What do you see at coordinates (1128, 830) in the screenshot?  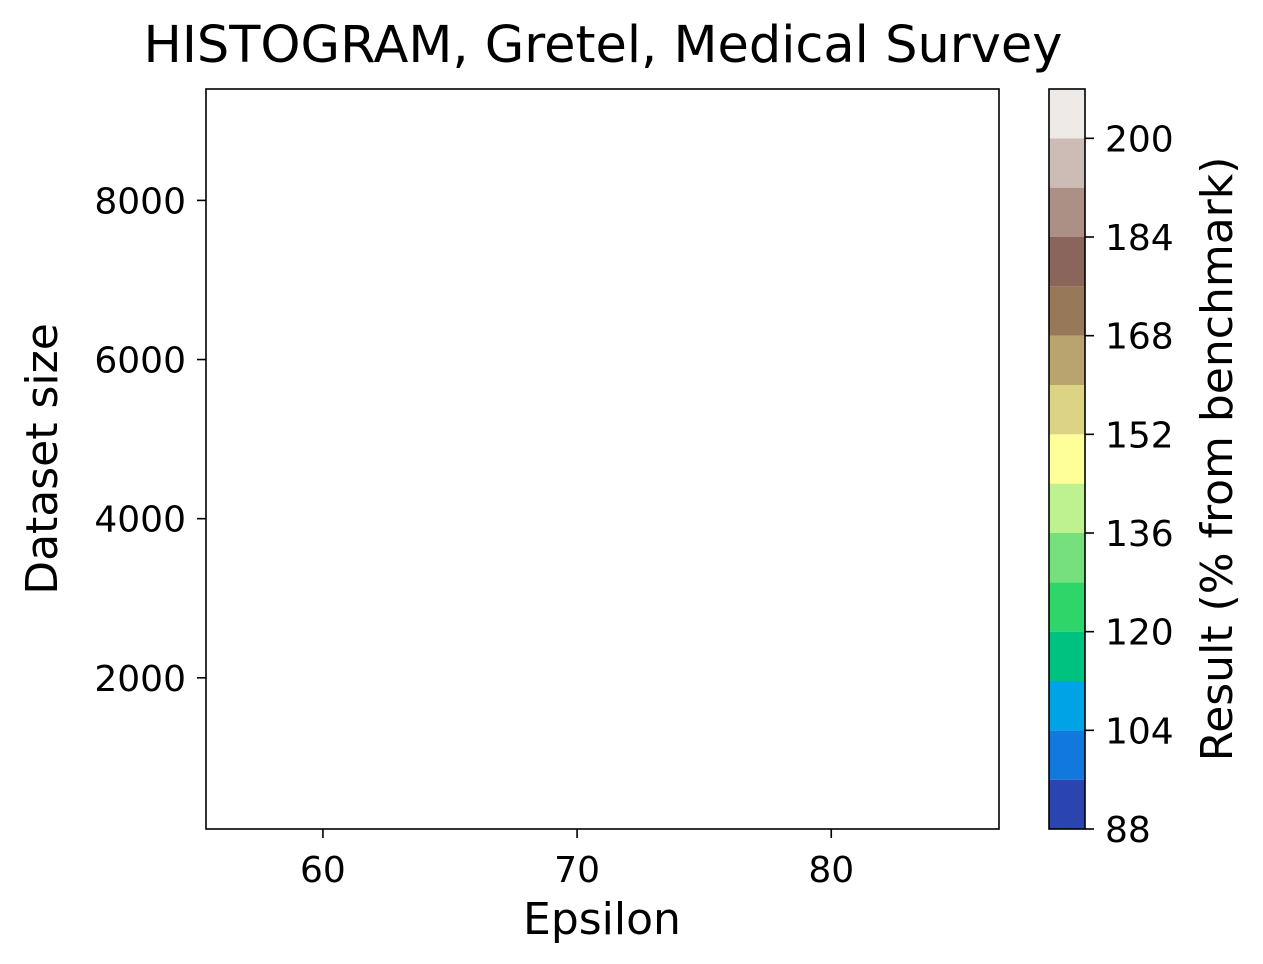 I see `colorbar-tick-label: 88` at bounding box center [1128, 830].